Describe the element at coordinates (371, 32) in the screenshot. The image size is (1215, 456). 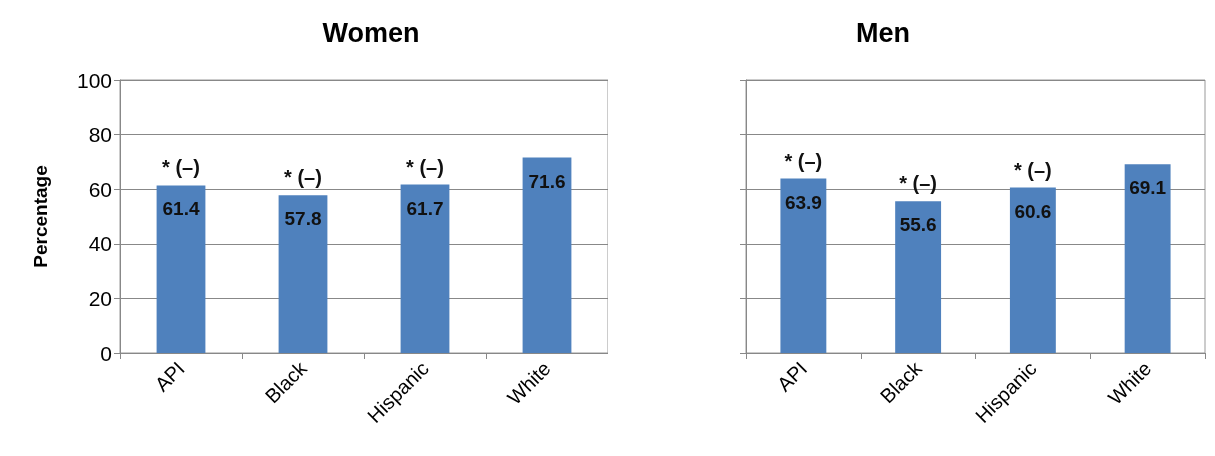
I see `chart-title: Women` at that location.